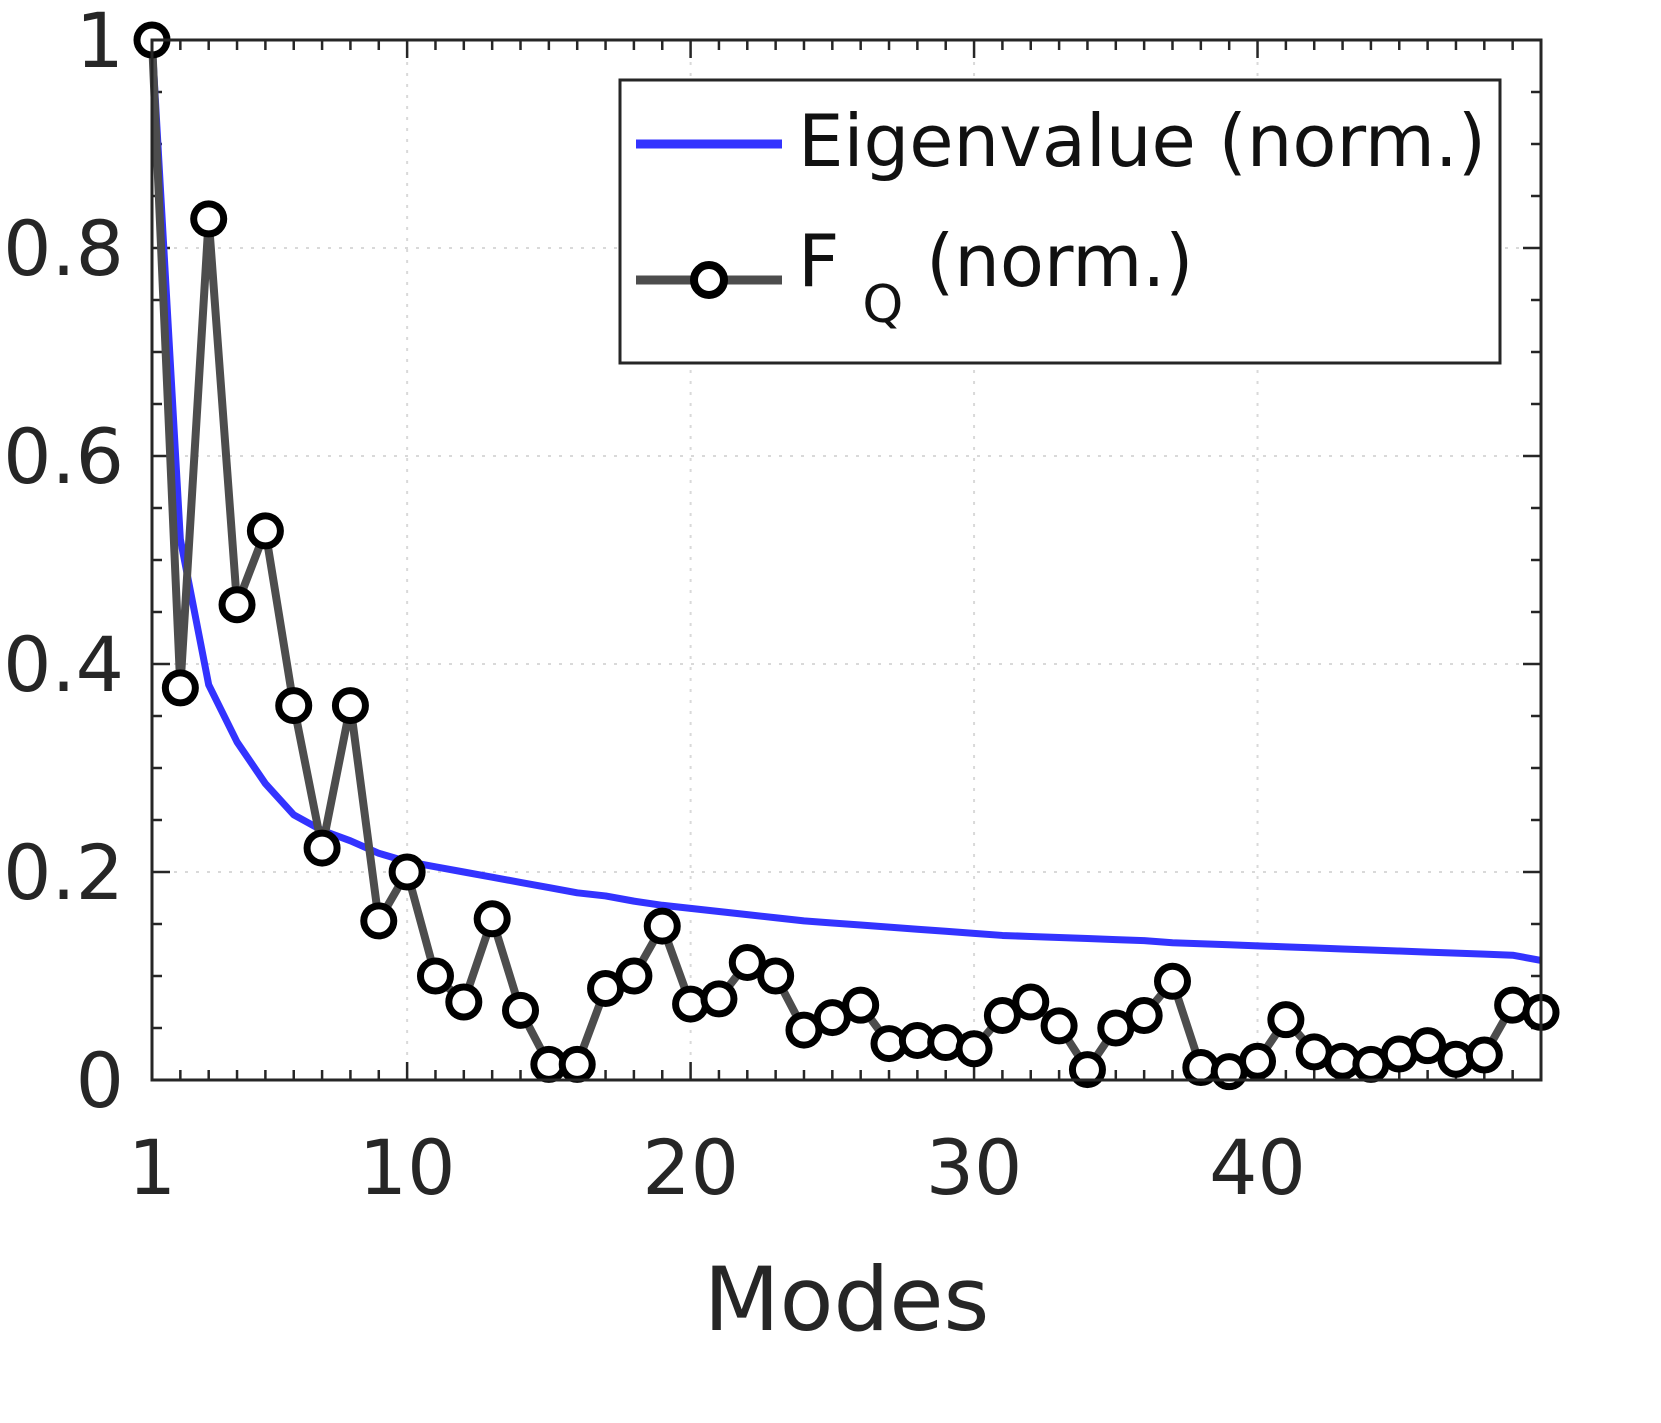 The height and width of the screenshot is (1423, 1661). Describe the element at coordinates (882, 305) in the screenshot. I see `legend-label-fq-subscript: Q` at that location.